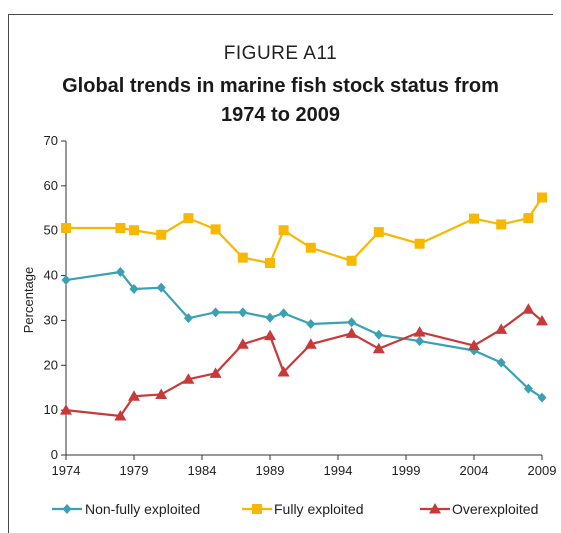  What do you see at coordinates (51, 409) in the screenshot?
I see `y-tick-label: 10` at bounding box center [51, 409].